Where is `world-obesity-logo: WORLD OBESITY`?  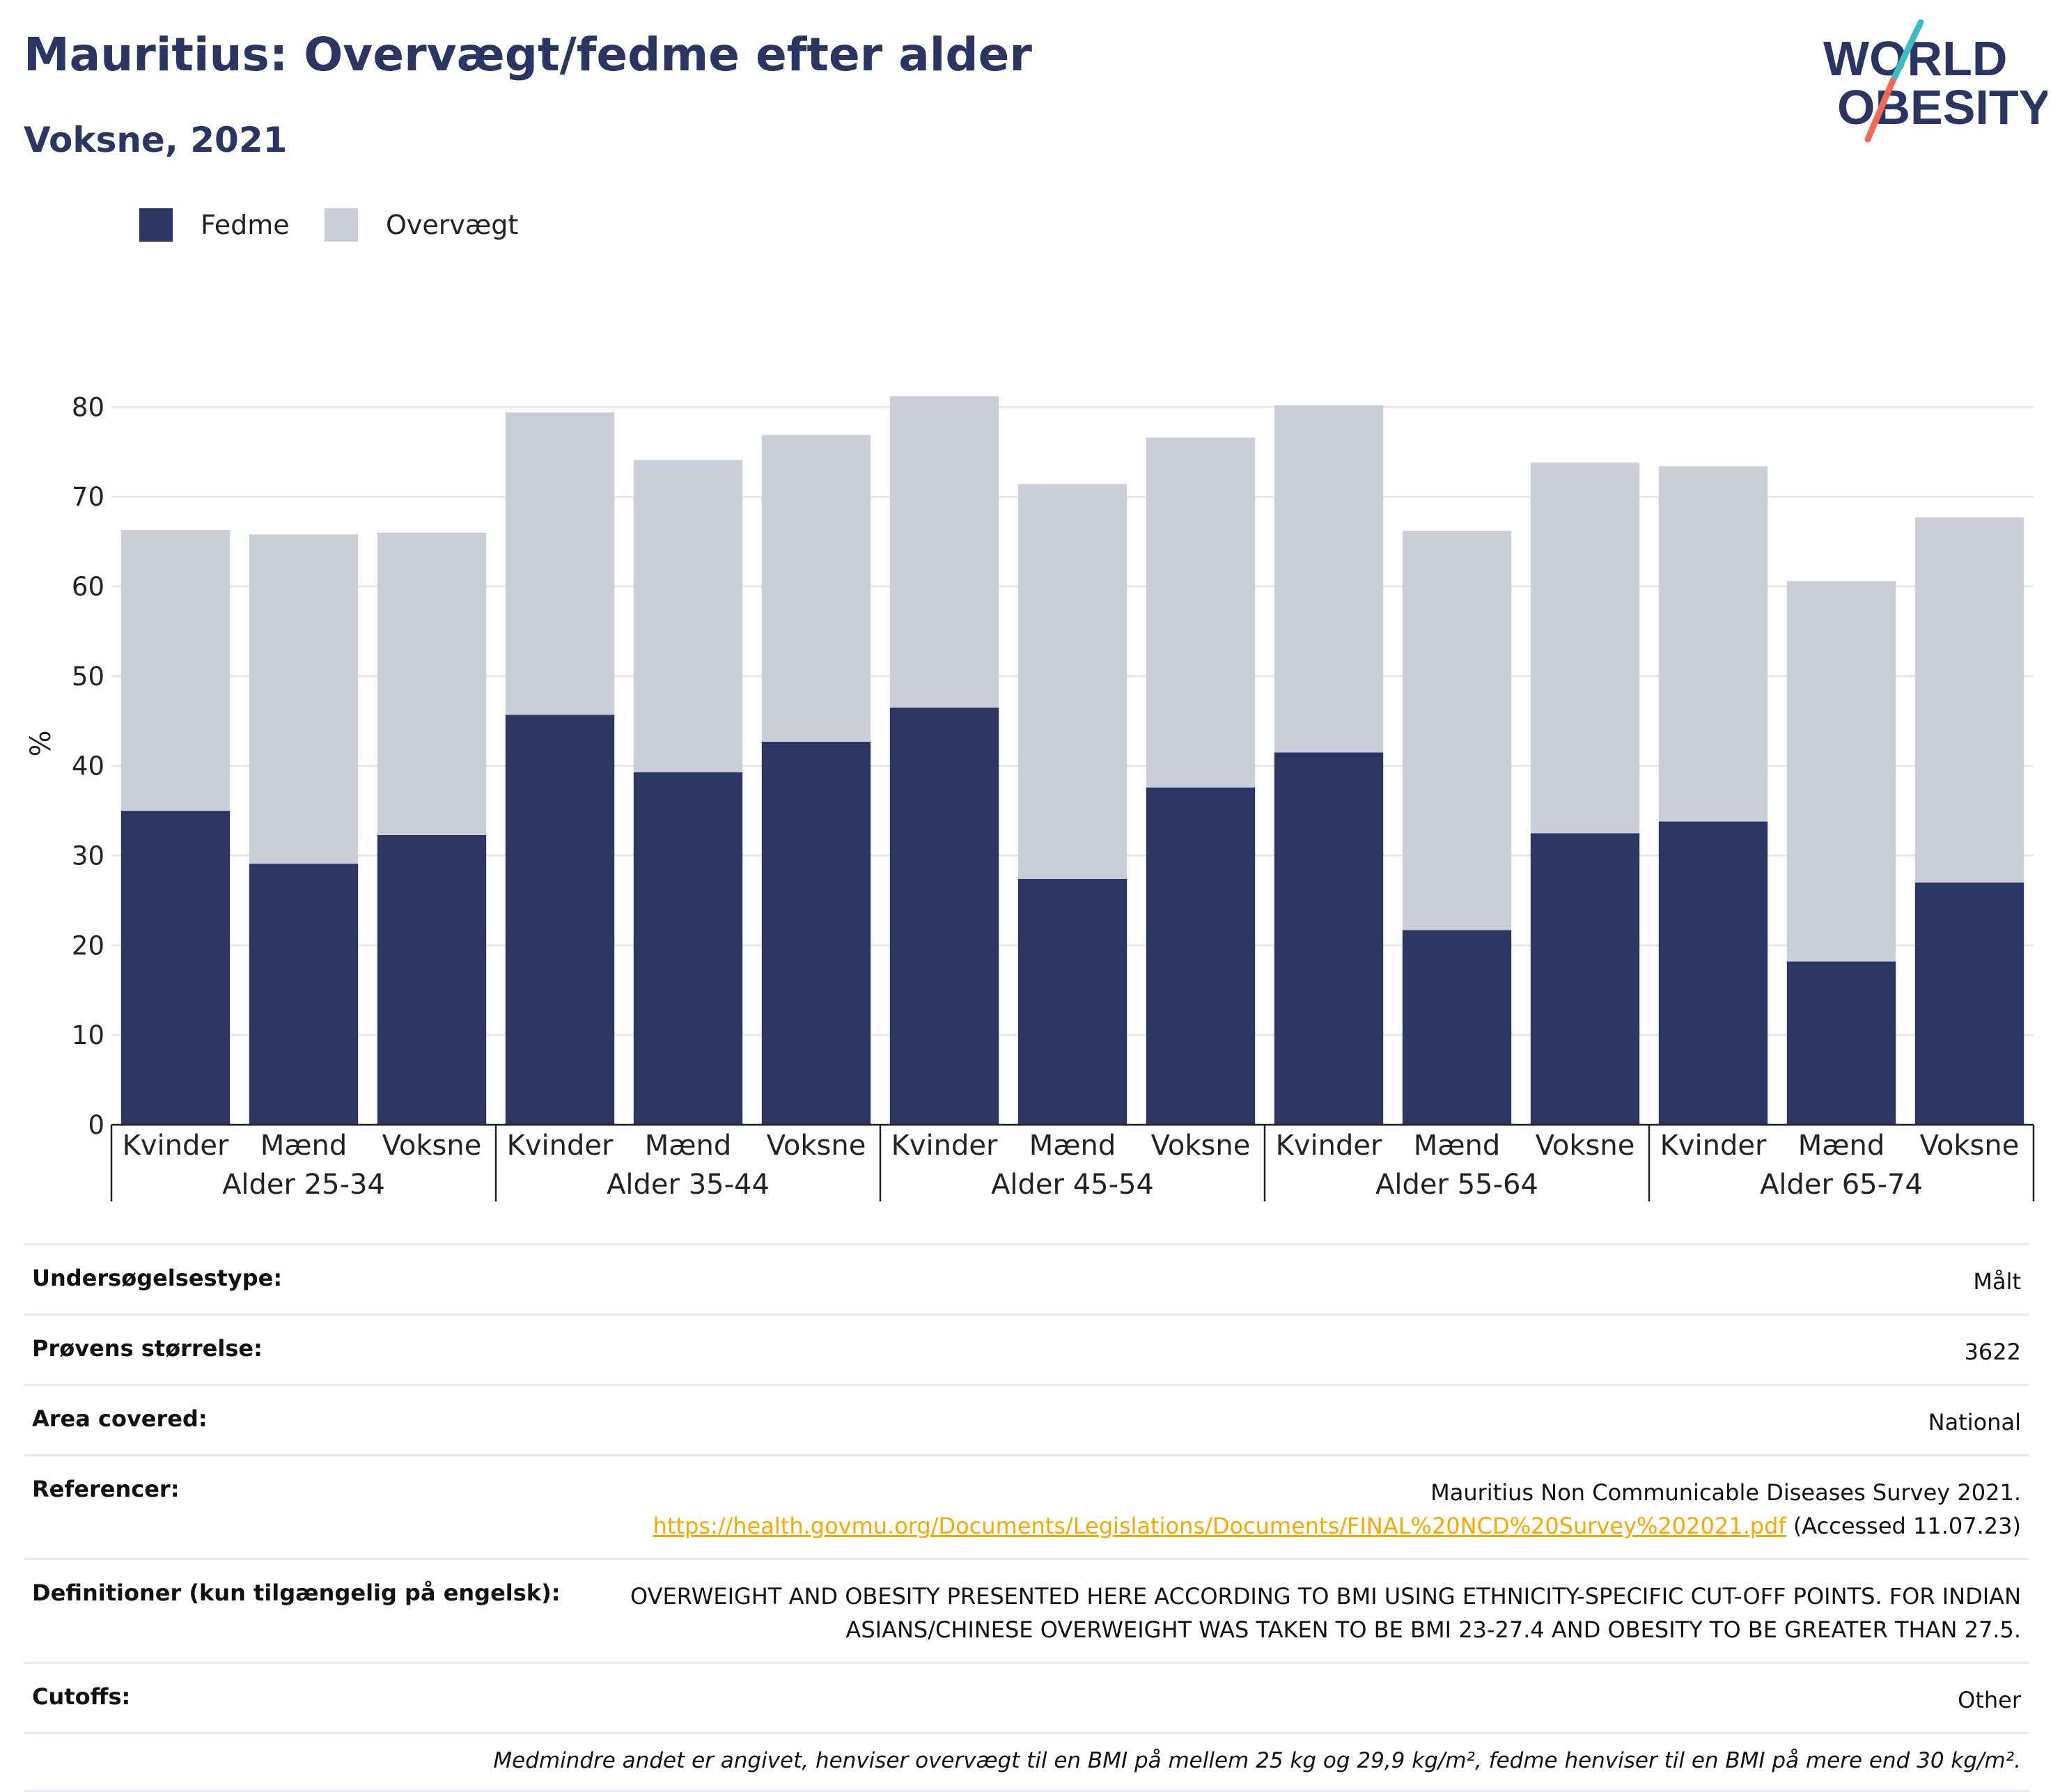
world-obesity-logo: WORLD OBESITY is located at coordinates (1935, 81).